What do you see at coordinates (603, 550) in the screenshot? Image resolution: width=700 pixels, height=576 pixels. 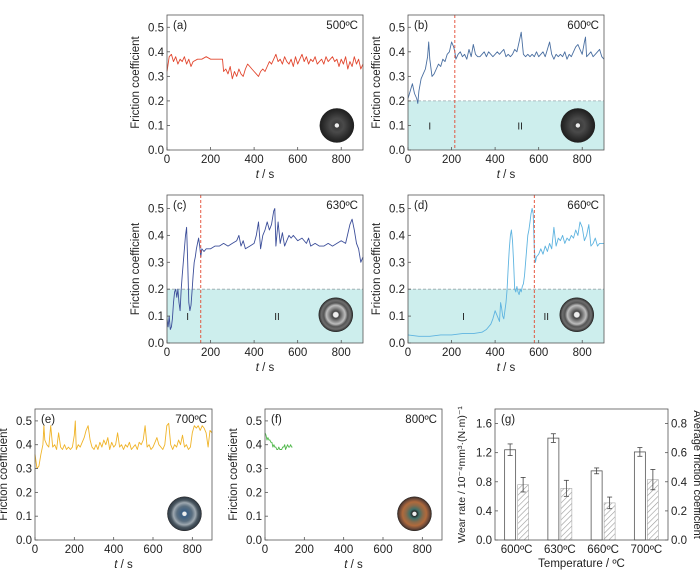 I see `category-label: 660ºC` at bounding box center [603, 550].